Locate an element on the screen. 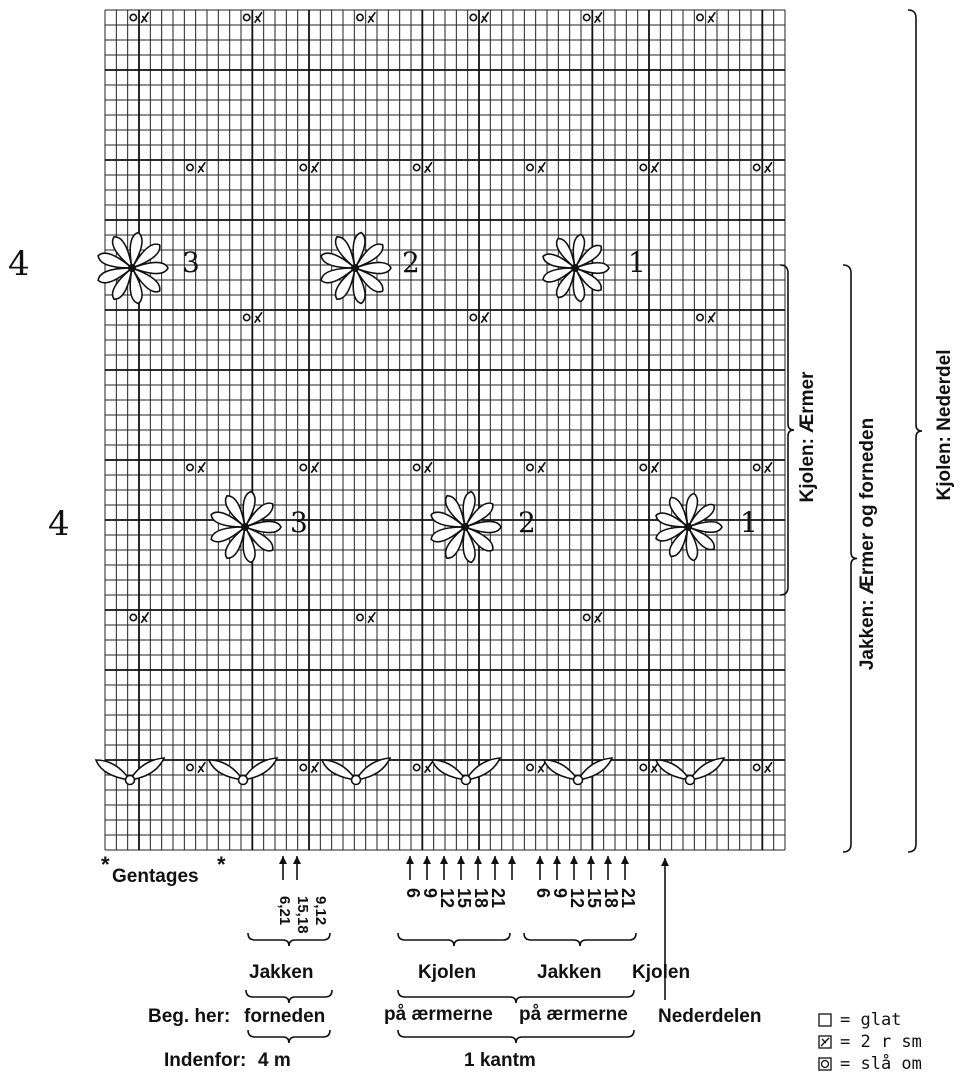 Image resolution: width=977 pixels, height=1080 pixels. start-aermerne-jakken: på ærmerne is located at coordinates (573, 1014).